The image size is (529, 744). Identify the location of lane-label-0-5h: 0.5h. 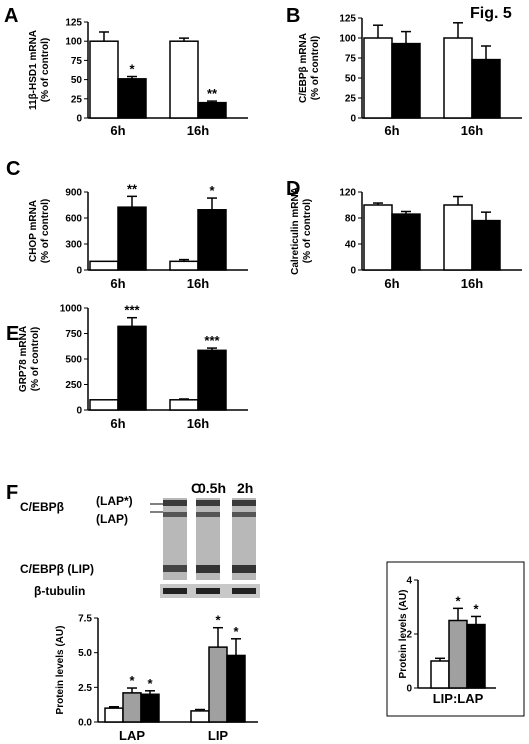
(212, 488).